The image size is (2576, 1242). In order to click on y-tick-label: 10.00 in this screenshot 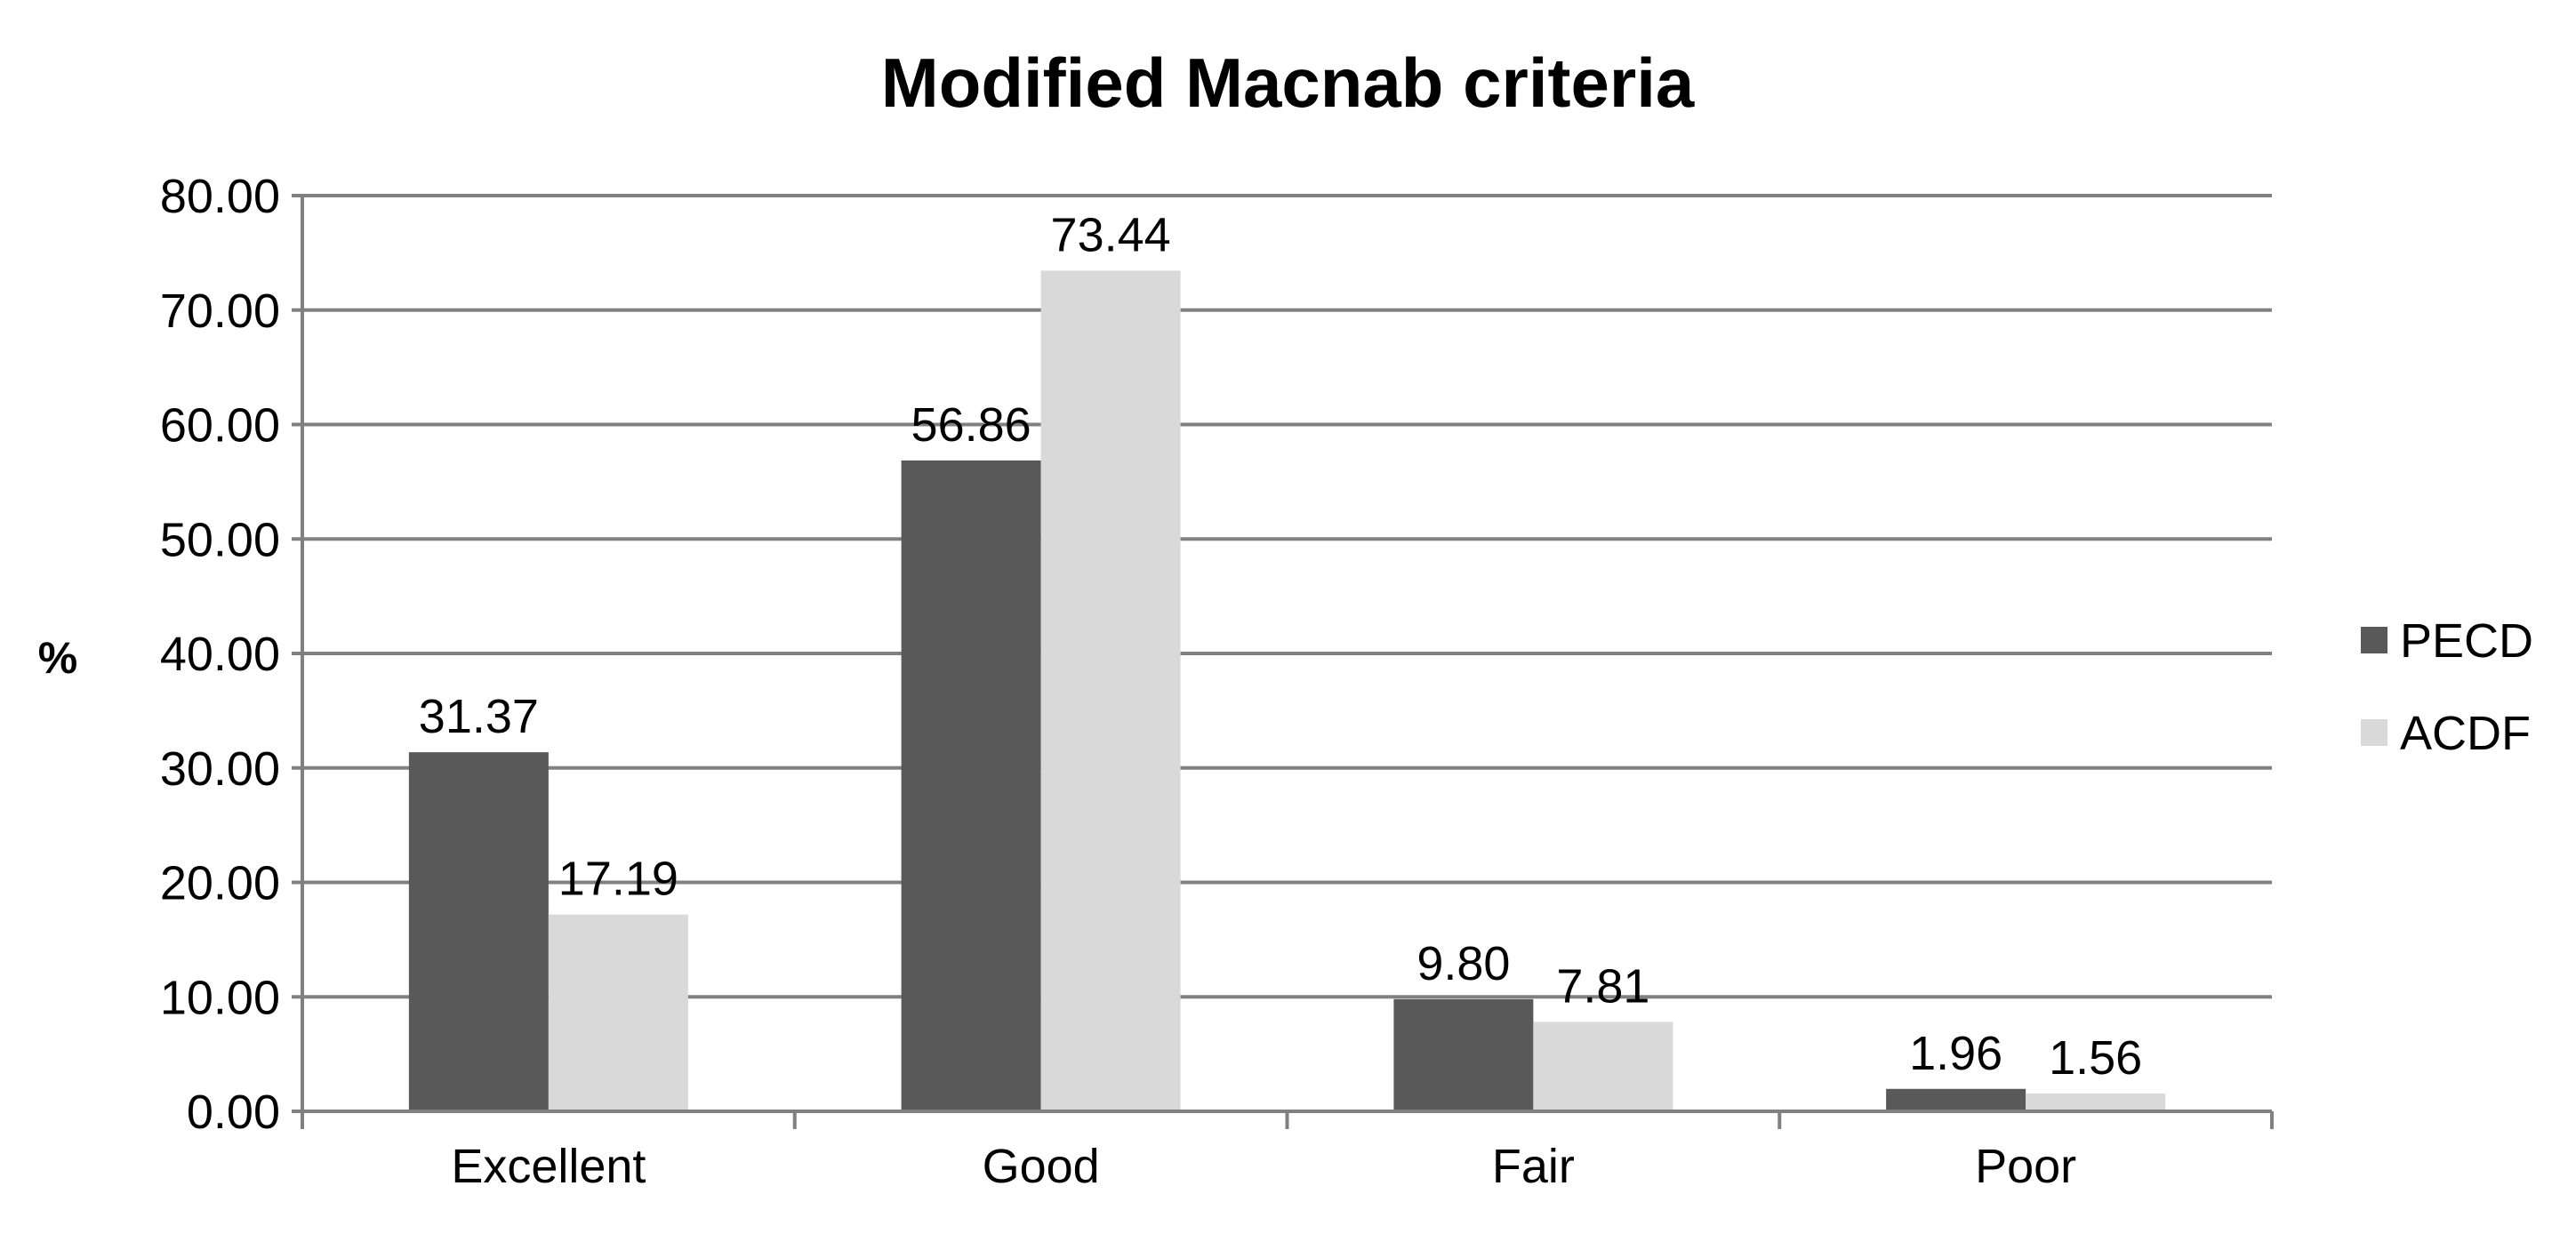, I will do `click(220, 997)`.